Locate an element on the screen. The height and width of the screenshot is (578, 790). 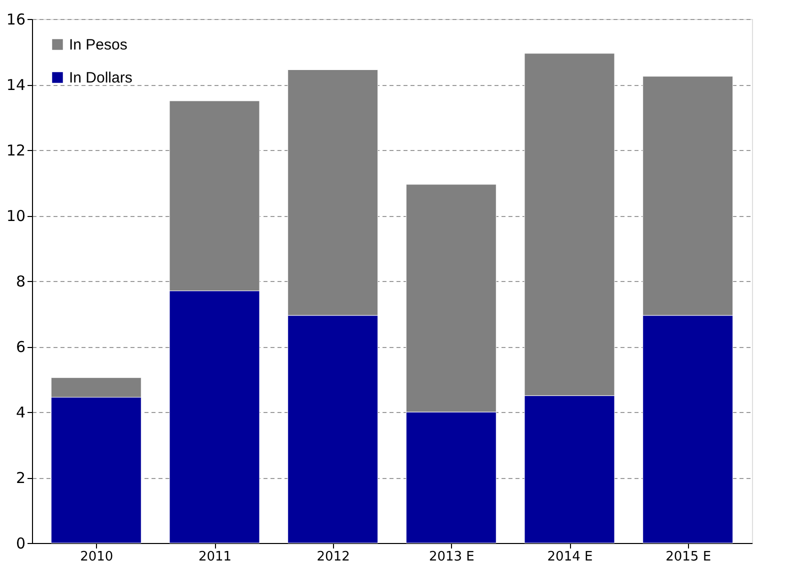
x-tick-label: 2015 E is located at coordinates (689, 557).